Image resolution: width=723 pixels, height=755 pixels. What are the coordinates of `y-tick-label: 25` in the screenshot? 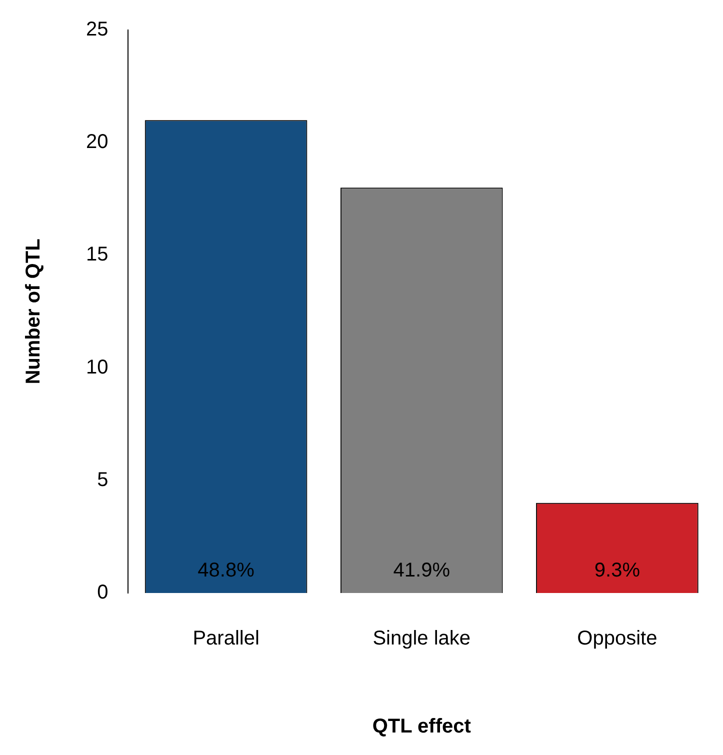 It's located at (97, 29).